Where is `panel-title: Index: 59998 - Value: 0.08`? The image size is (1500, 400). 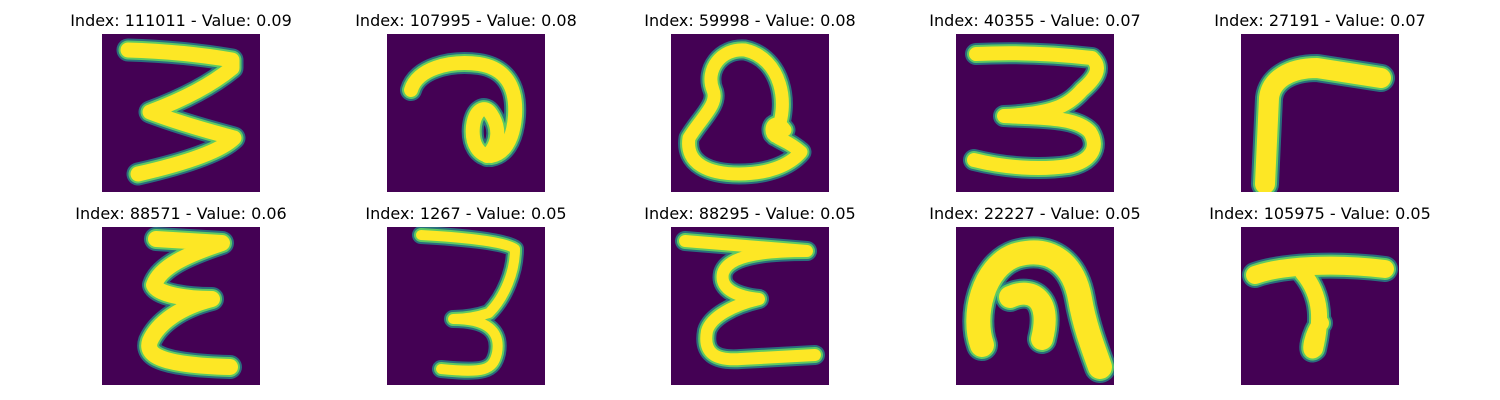
panel-title: Index: 59998 - Value: 0.08 is located at coordinates (750, 20).